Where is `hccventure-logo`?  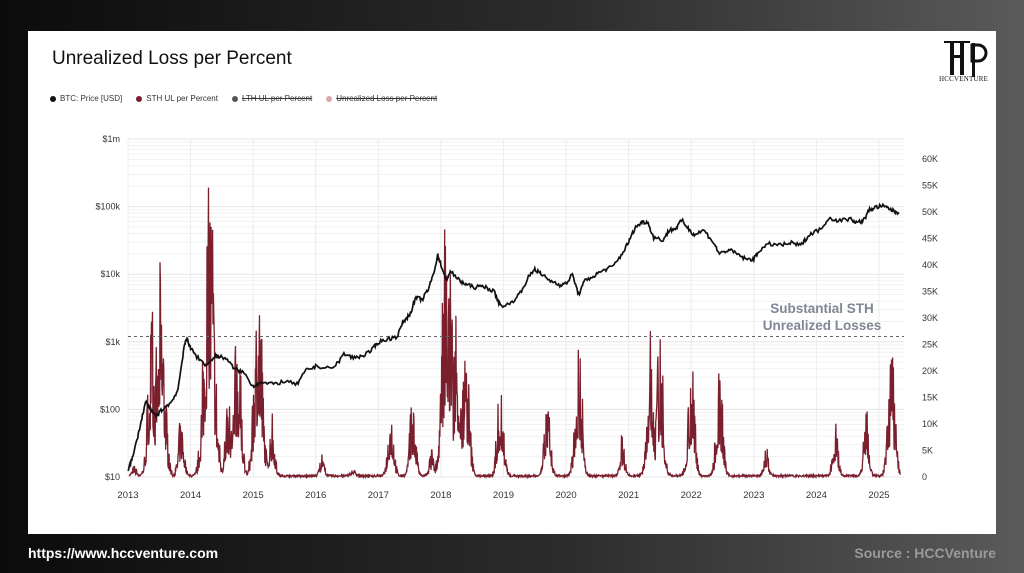 hccventure-logo is located at coordinates (966, 59).